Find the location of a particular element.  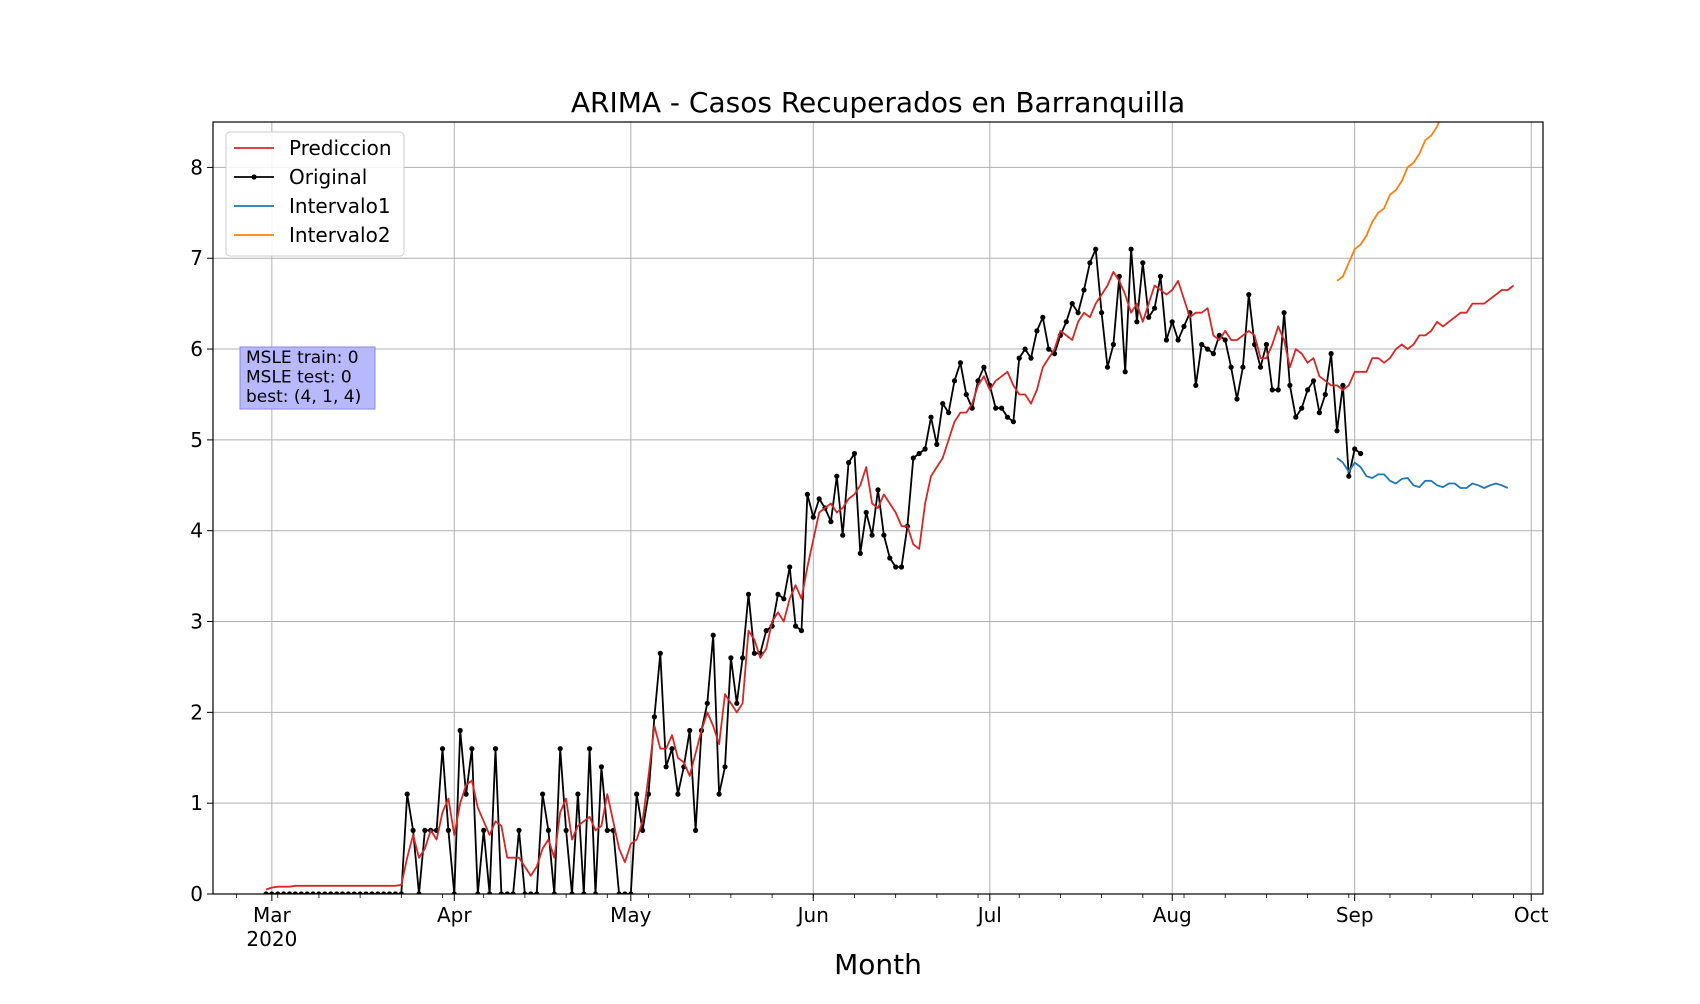

intervalo1-line is located at coordinates (1422, 473).